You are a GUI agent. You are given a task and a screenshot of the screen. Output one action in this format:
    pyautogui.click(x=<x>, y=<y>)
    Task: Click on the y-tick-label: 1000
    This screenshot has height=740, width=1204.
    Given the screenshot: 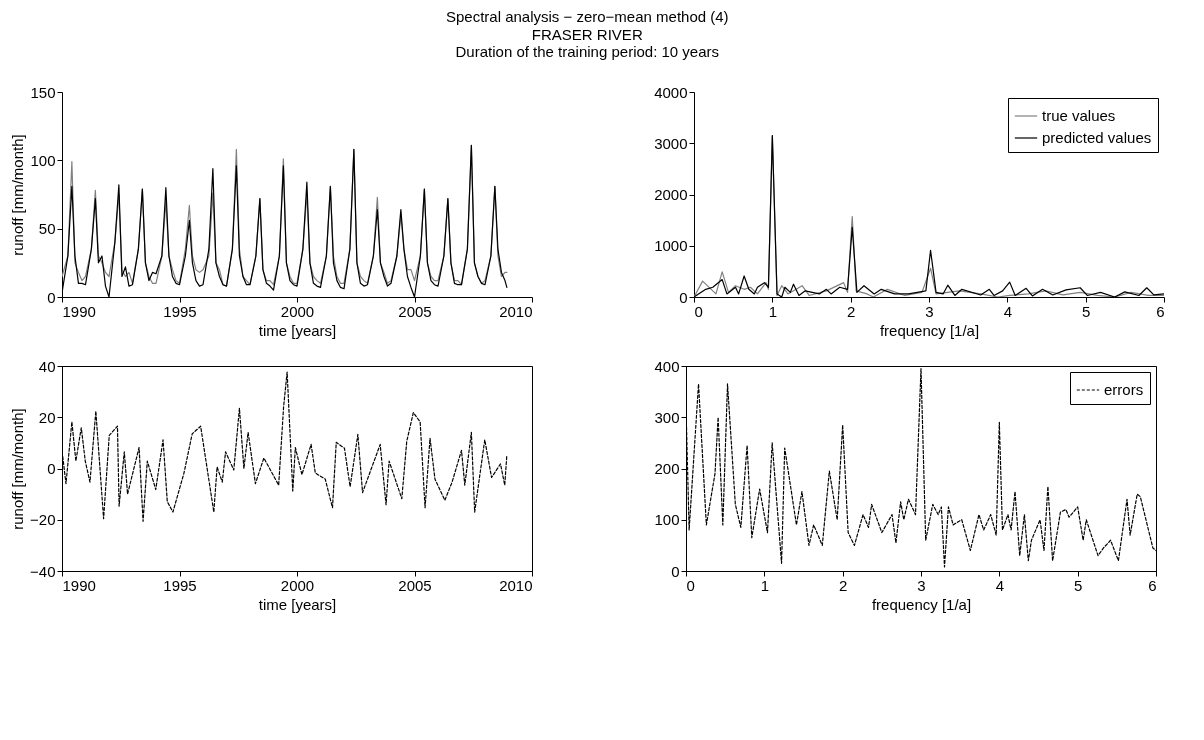 What is the action you would take?
    pyautogui.click(x=671, y=246)
    